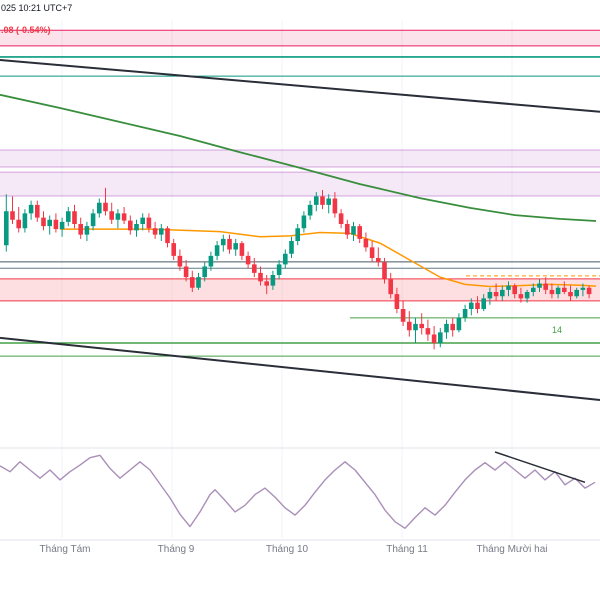 This screenshot has width=600, height=600. I want to click on time-axis-label: Tháng 10, so click(287, 549).